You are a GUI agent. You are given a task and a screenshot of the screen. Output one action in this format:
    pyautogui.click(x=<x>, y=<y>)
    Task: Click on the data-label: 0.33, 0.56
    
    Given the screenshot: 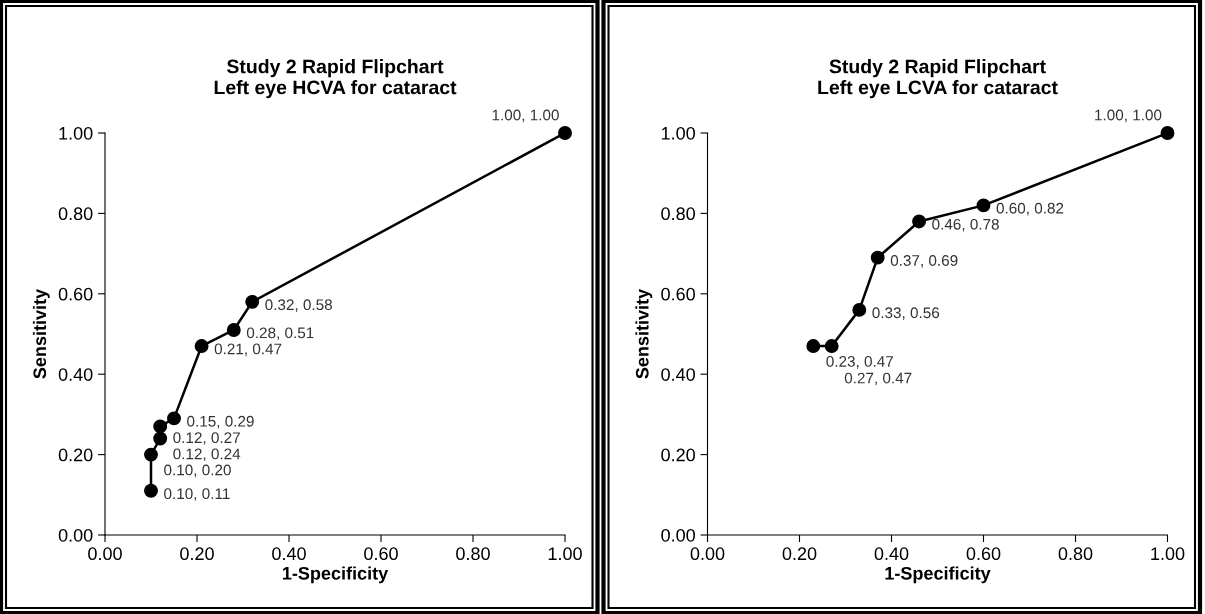 What is the action you would take?
    pyautogui.click(x=906, y=313)
    